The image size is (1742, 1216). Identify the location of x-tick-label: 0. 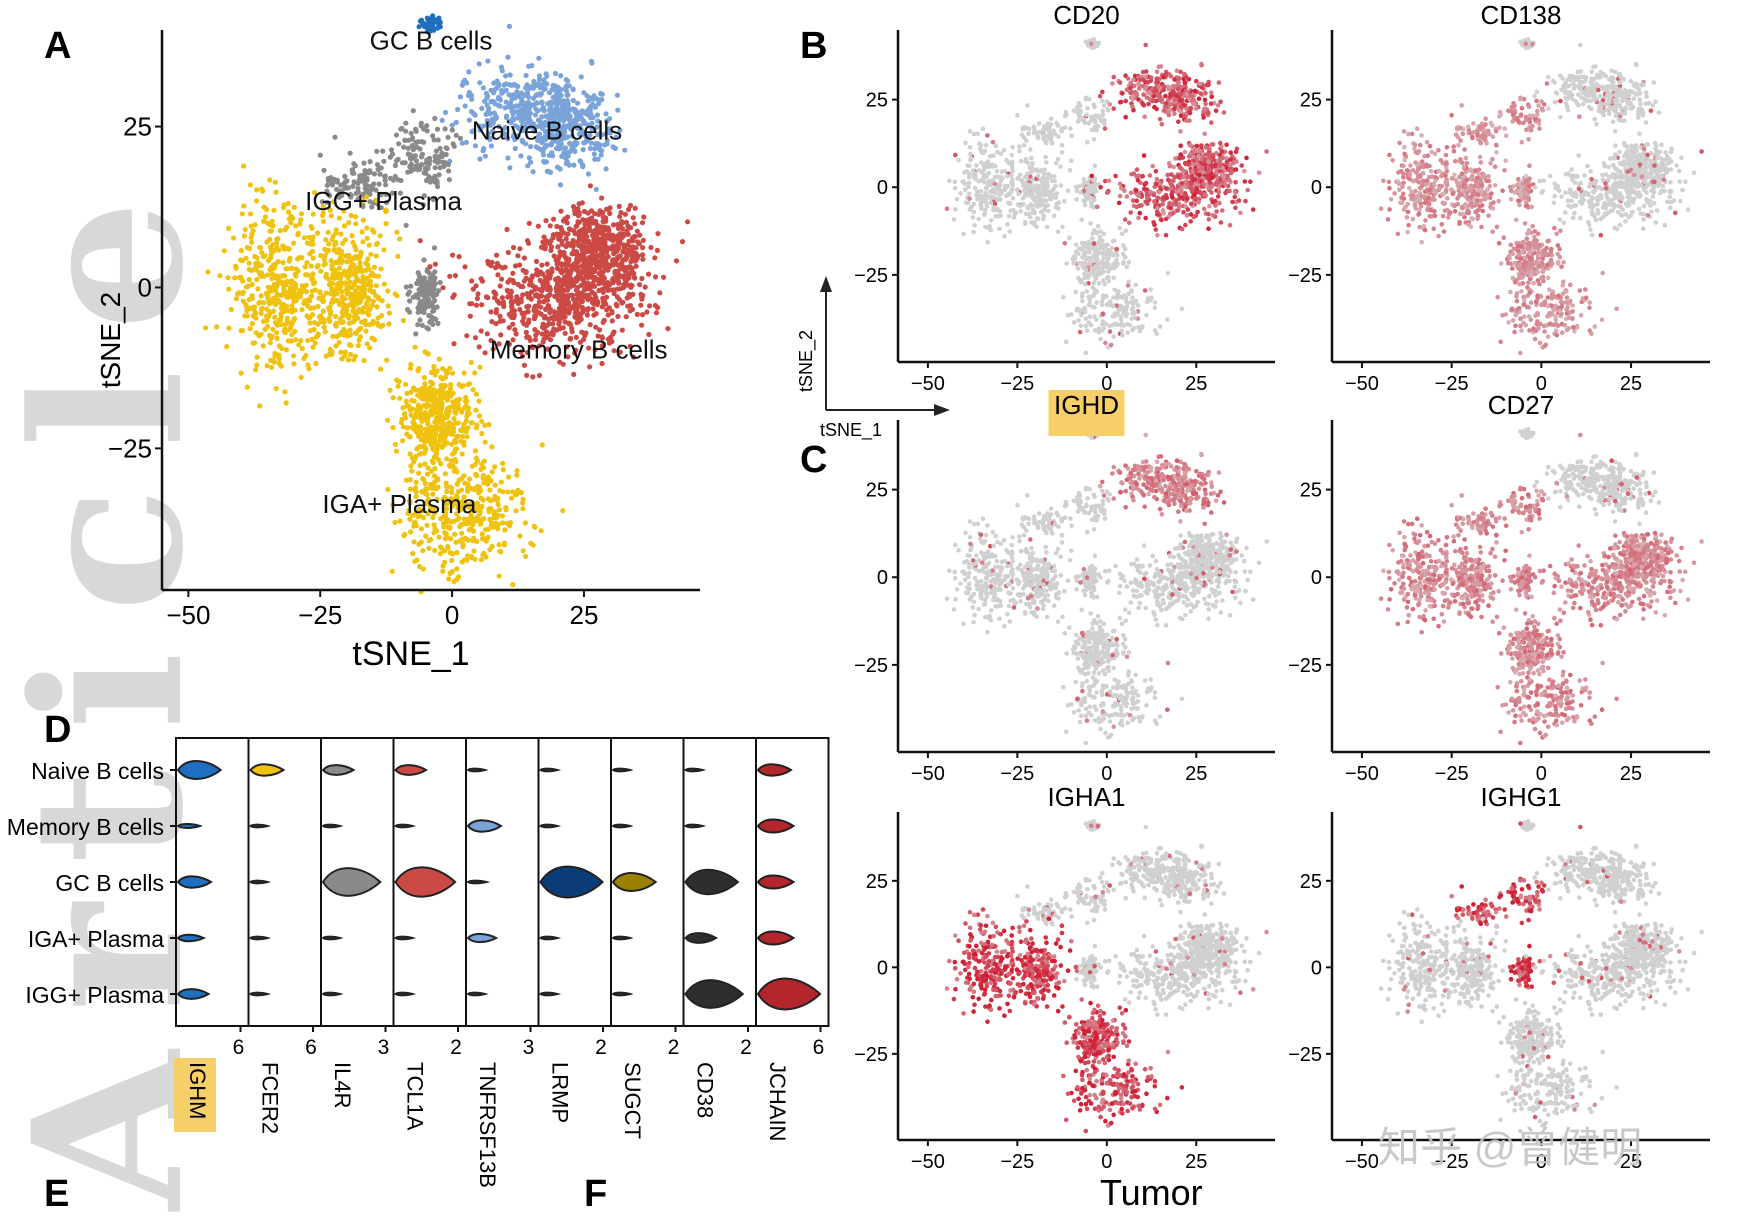
(452, 615).